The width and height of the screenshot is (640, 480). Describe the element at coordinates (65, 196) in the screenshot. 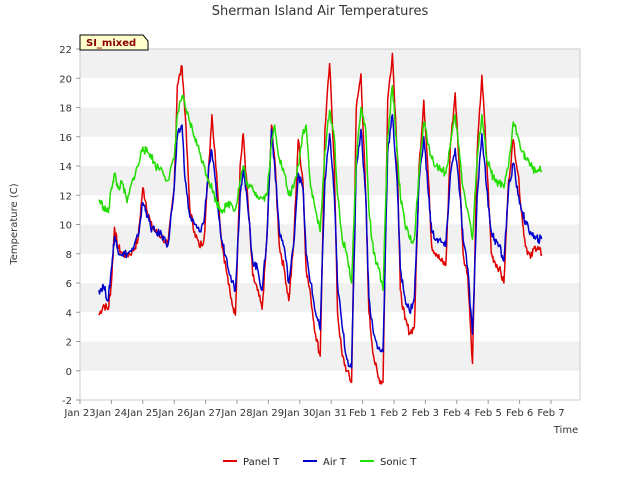

I see `y-tick-label: 12` at that location.